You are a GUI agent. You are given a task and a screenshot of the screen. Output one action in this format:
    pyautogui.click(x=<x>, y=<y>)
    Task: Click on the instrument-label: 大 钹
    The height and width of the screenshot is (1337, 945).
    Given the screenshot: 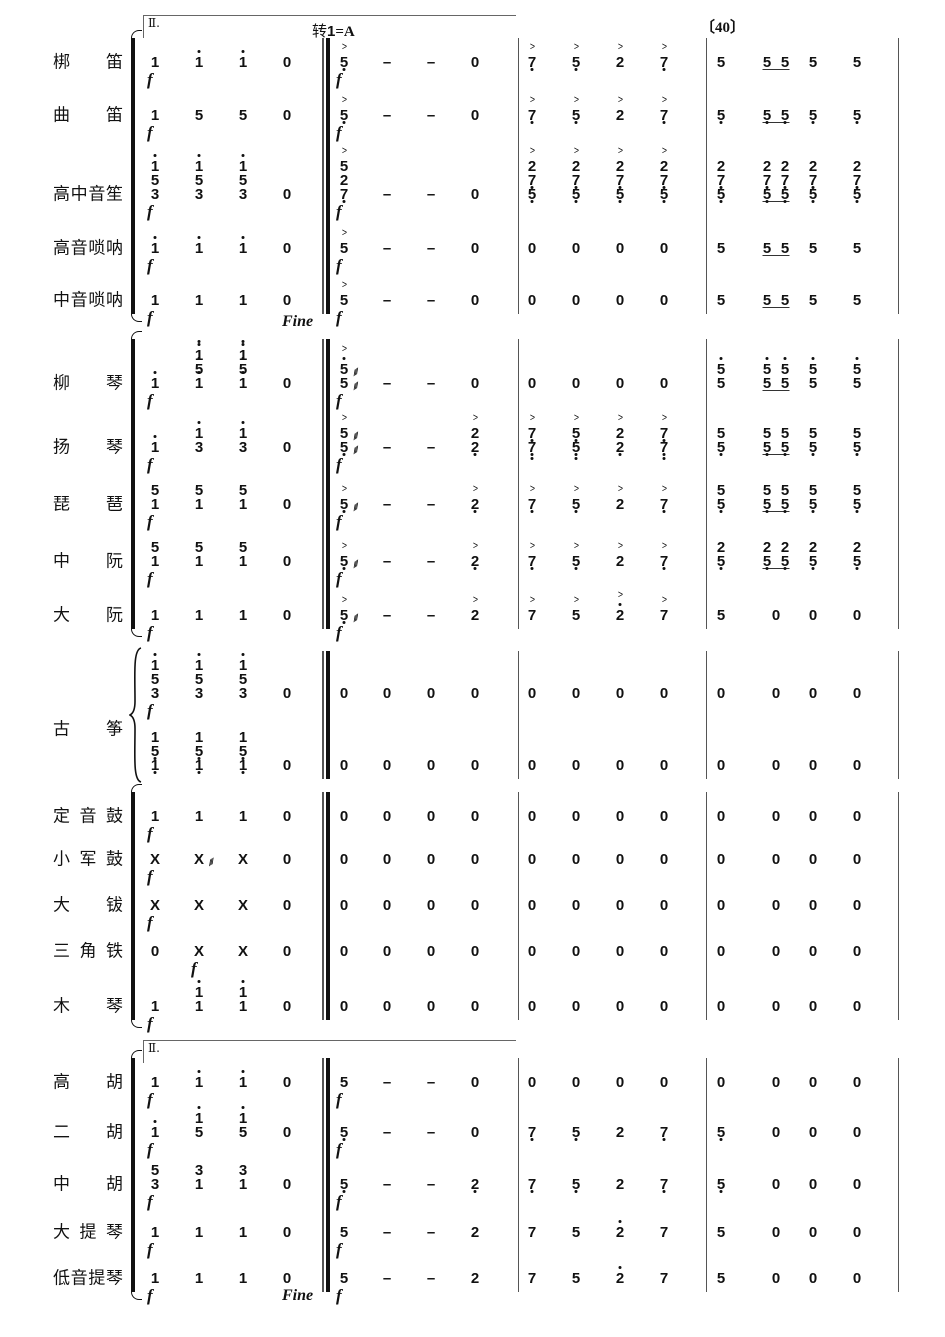 What is the action you would take?
    pyautogui.click(x=88, y=905)
    